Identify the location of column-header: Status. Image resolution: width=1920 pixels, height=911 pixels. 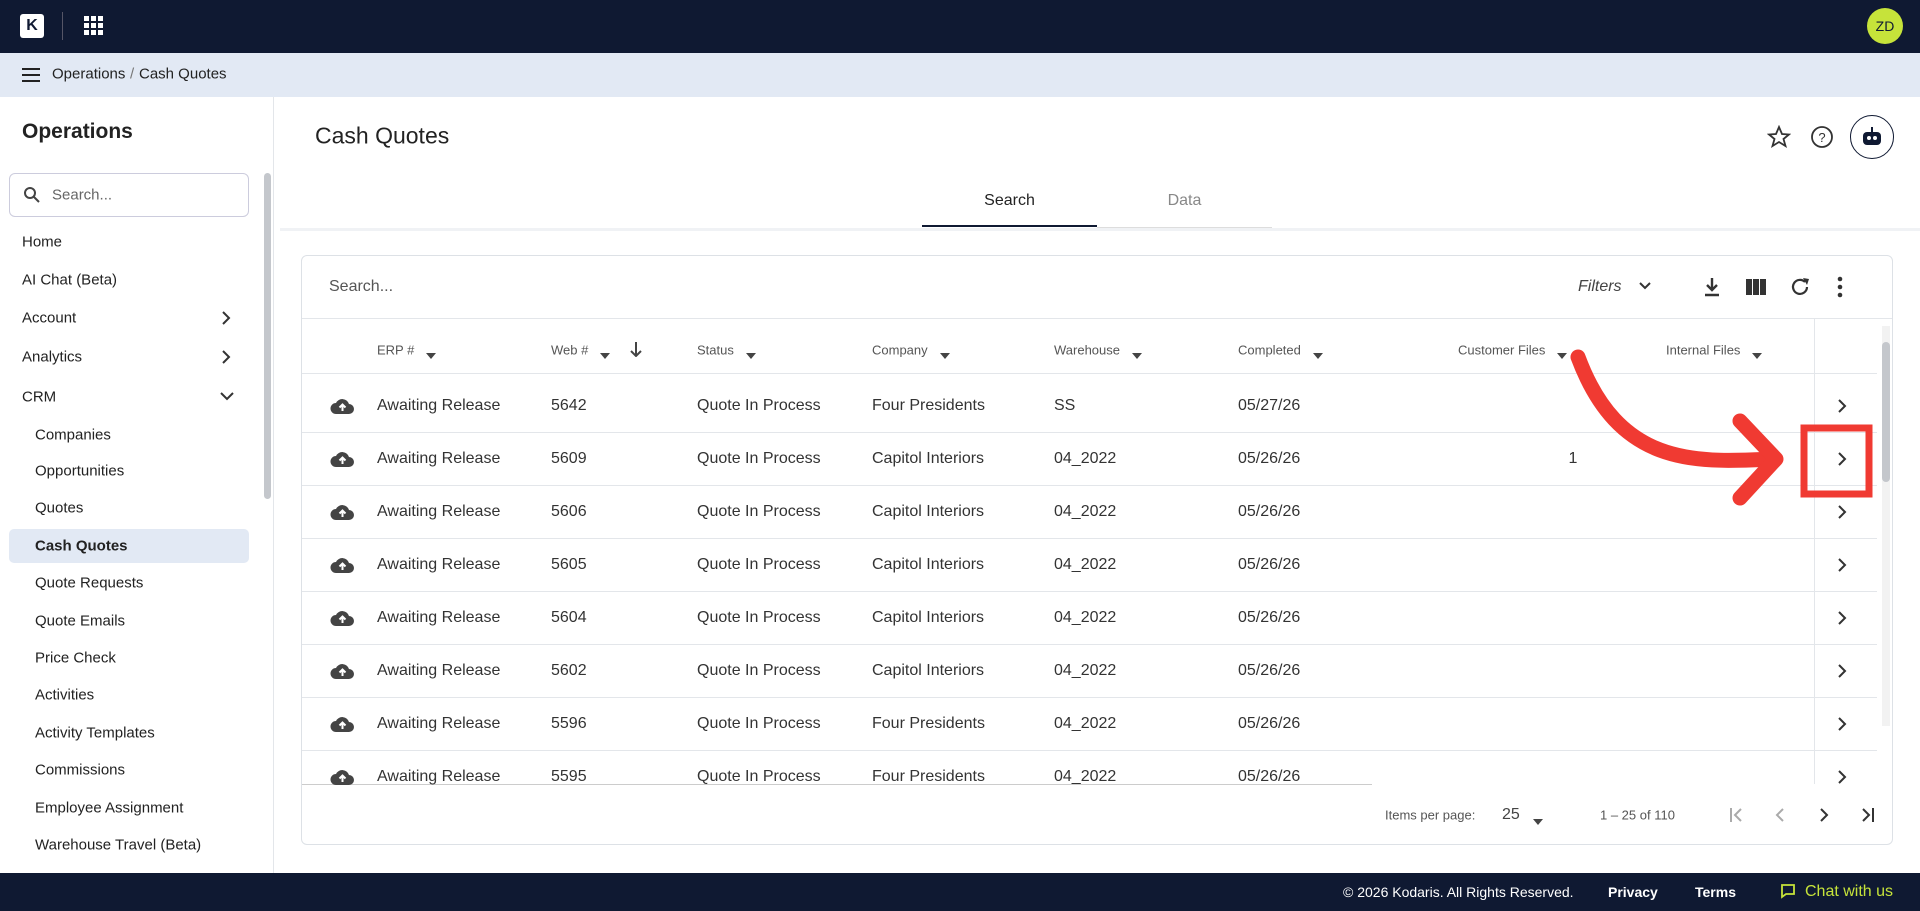
(715, 350).